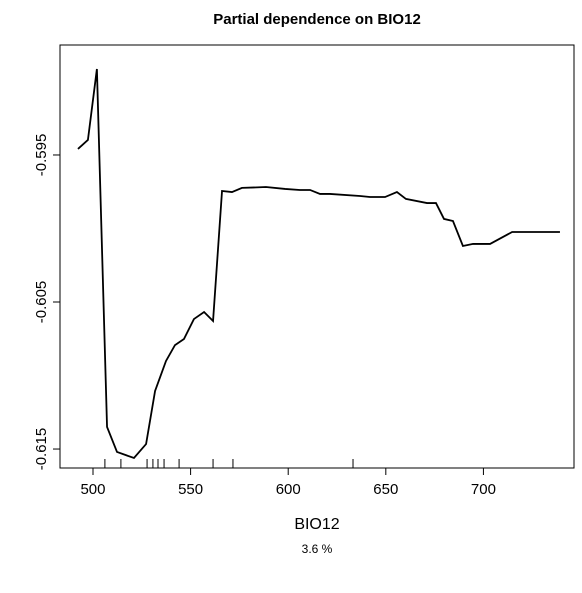  What do you see at coordinates (385, 489) in the screenshot?
I see `x-tick-label: 650` at bounding box center [385, 489].